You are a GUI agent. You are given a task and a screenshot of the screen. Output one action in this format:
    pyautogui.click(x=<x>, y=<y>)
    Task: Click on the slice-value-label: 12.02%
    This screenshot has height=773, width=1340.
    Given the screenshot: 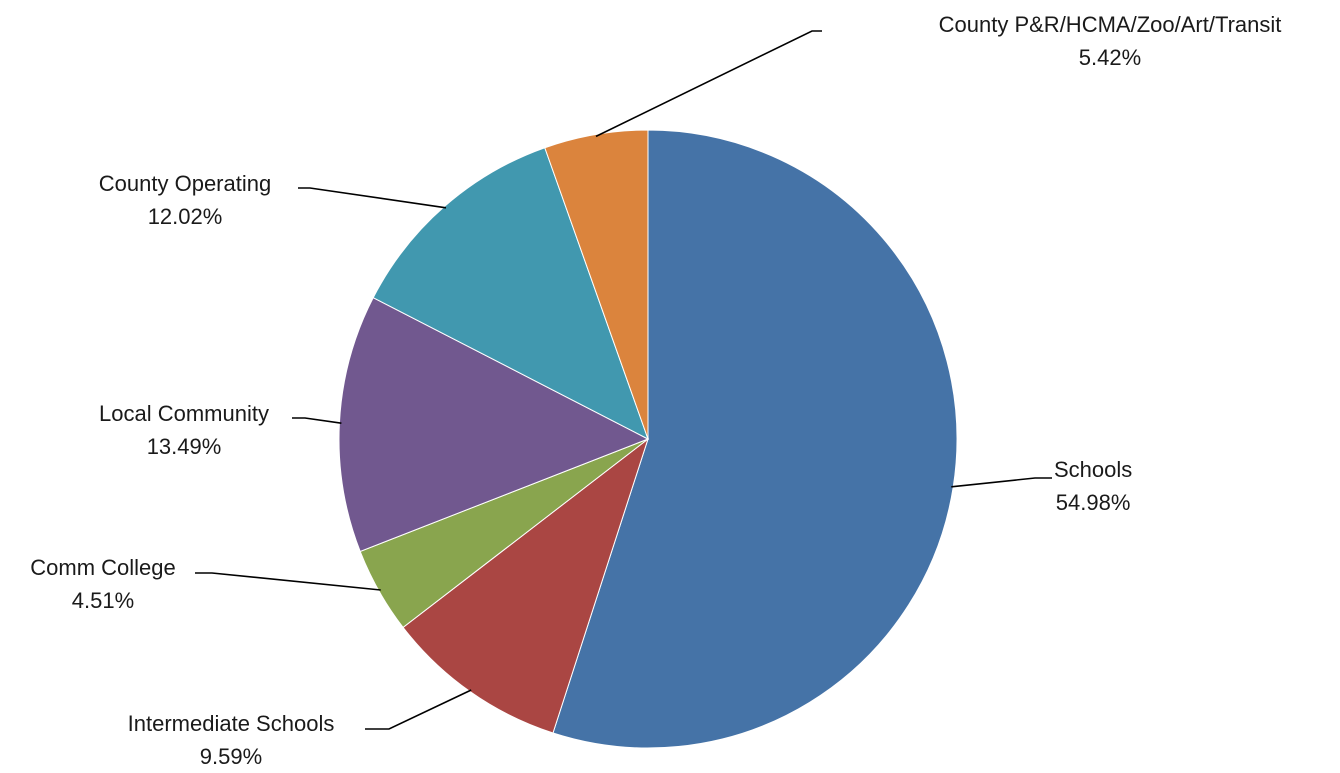 What is the action you would take?
    pyautogui.click(x=185, y=216)
    